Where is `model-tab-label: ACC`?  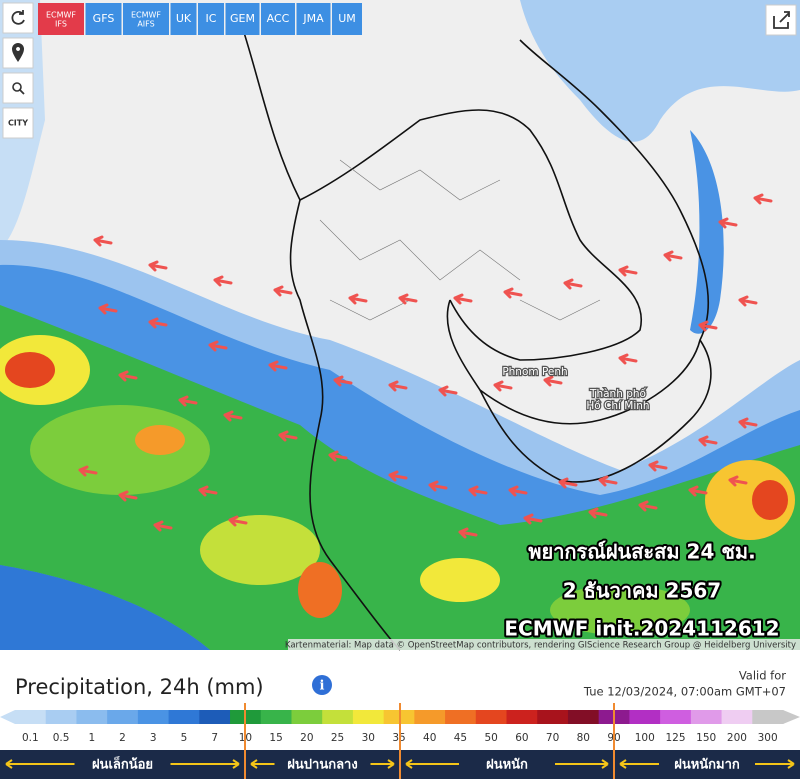 model-tab-label: ACC is located at coordinates (278, 18).